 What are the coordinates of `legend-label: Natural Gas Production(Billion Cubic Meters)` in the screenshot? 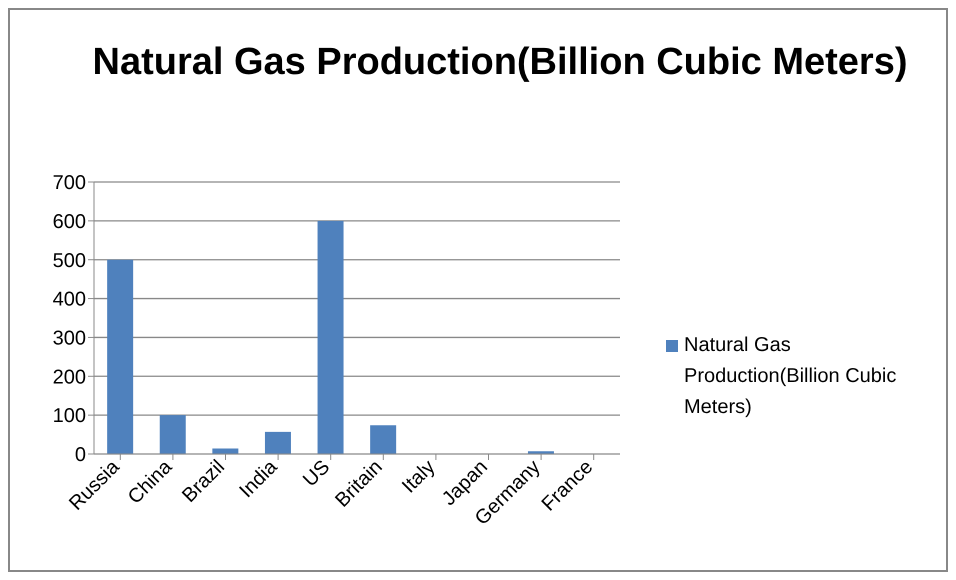 It's located at (791, 376).